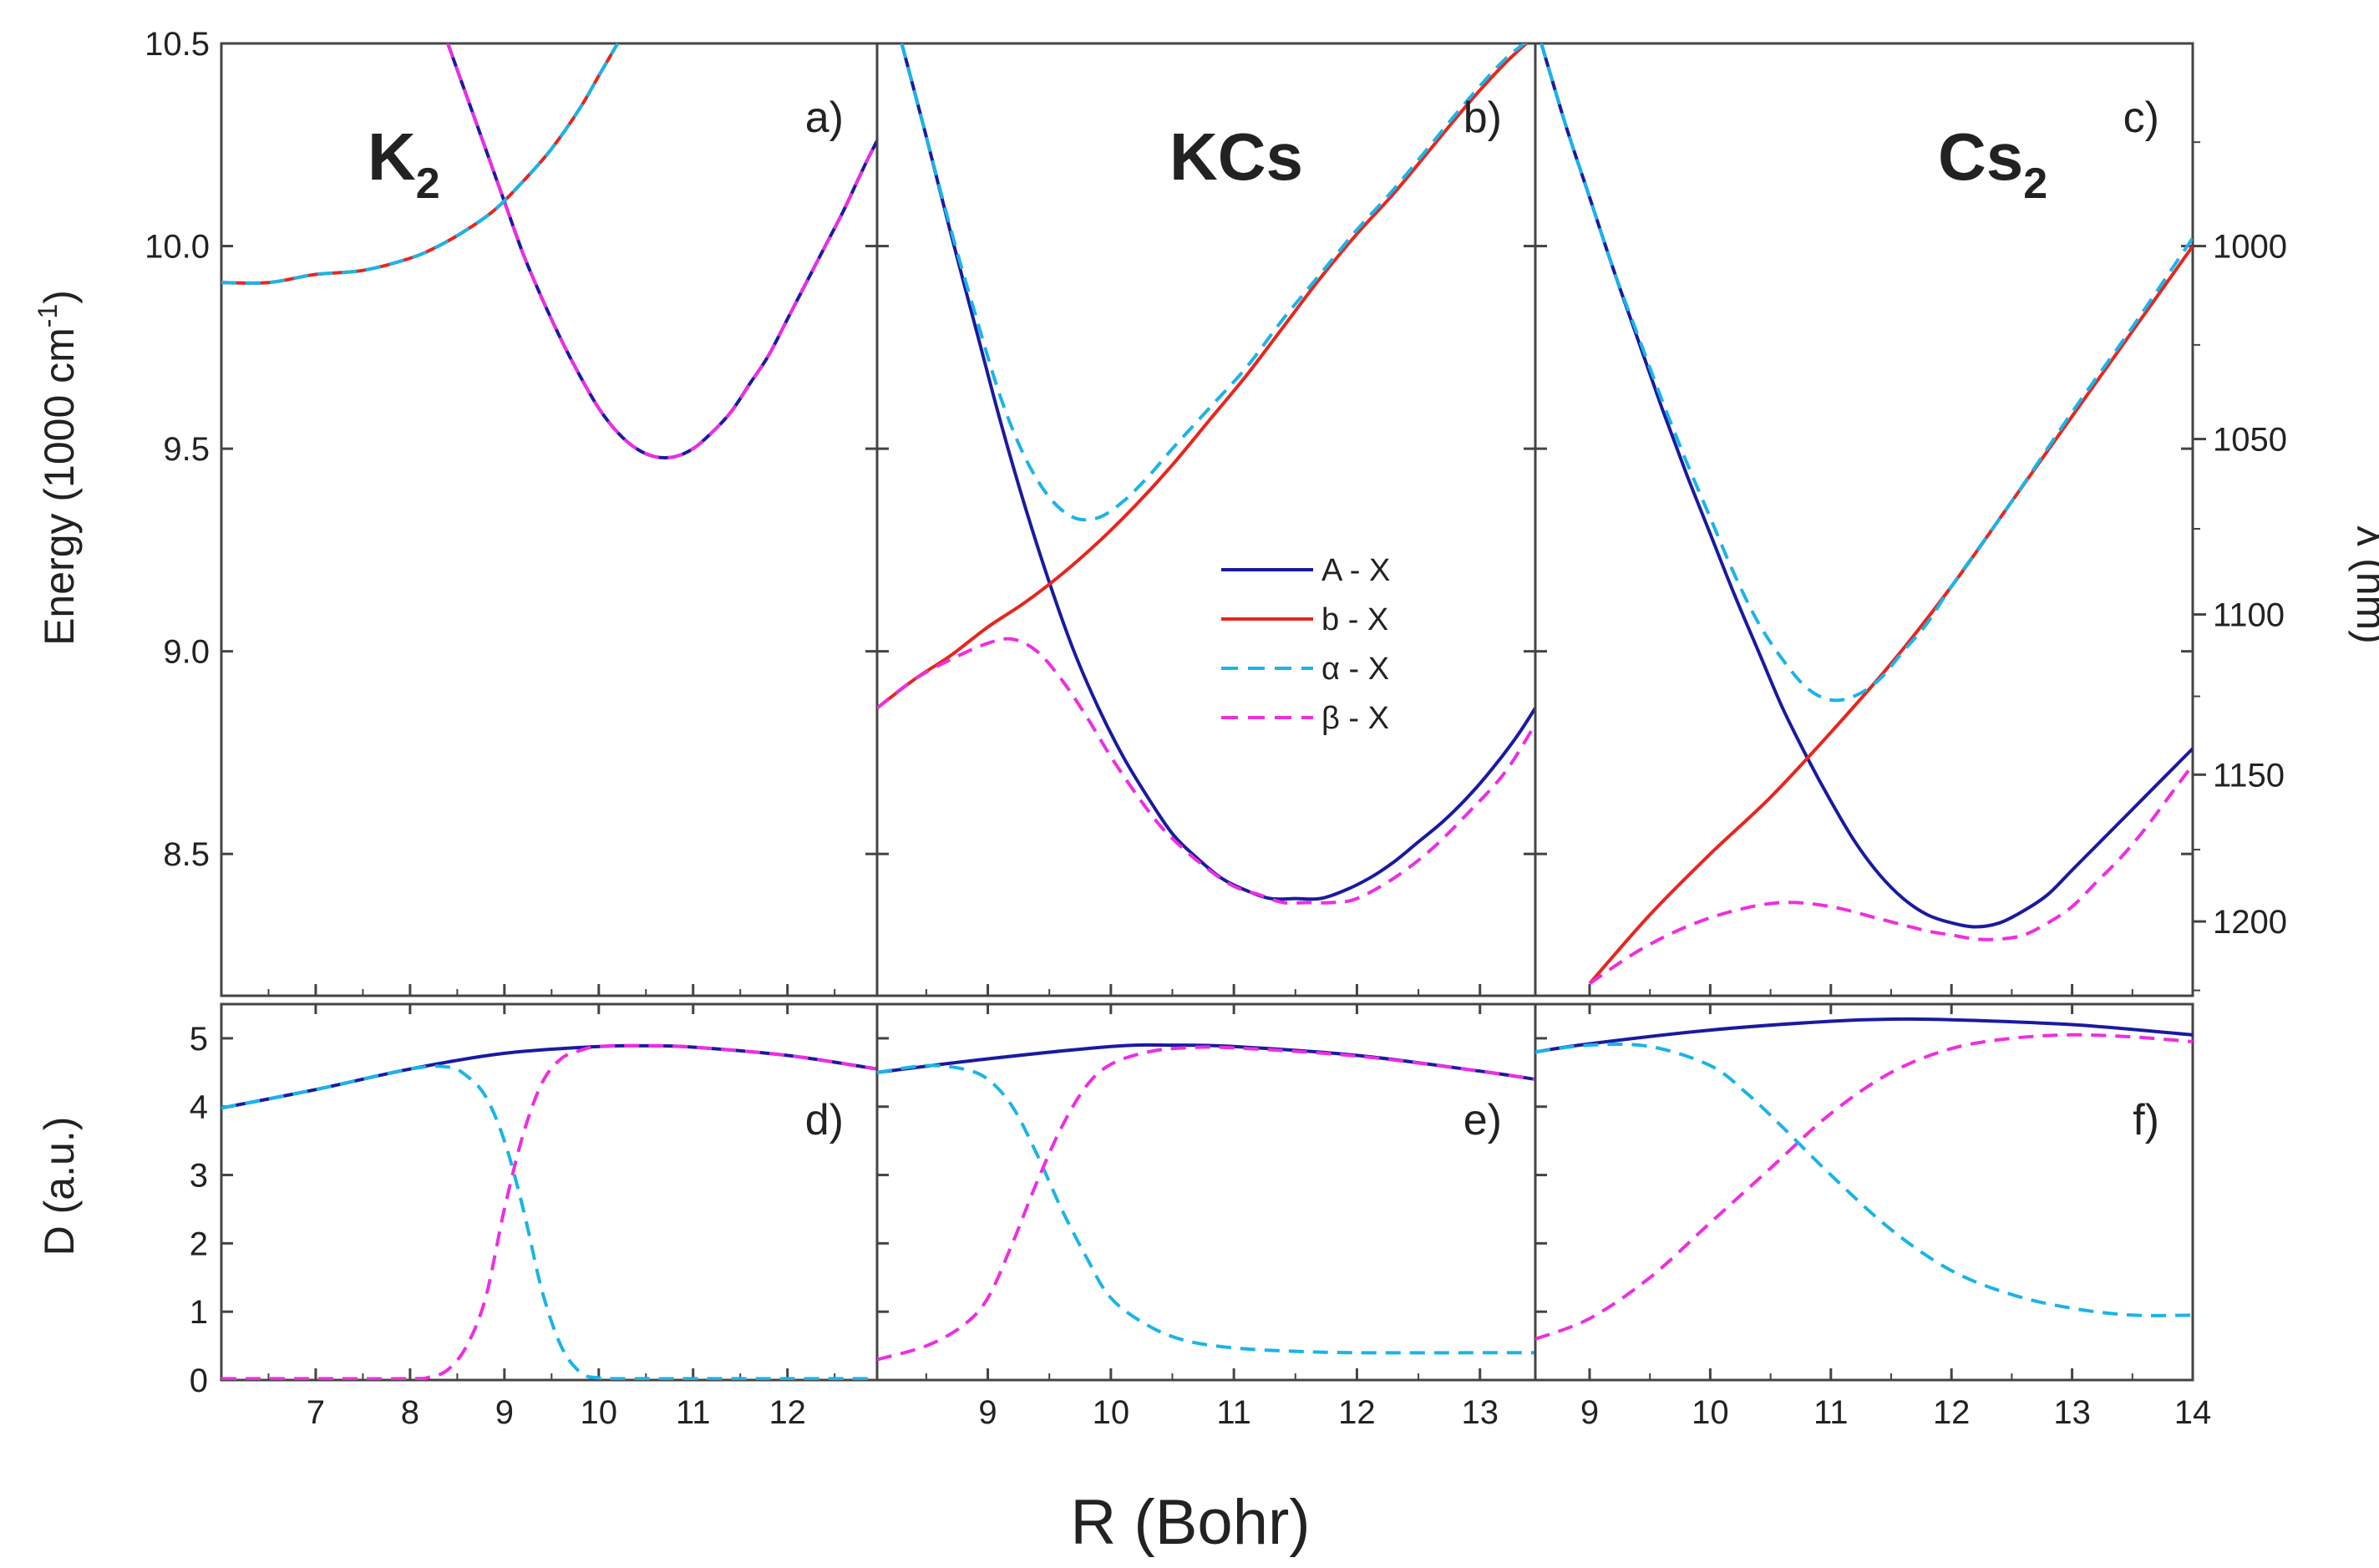 This screenshot has width=2379, height=1568. Describe the element at coordinates (2250, 923) in the screenshot. I see `wavelength-tick-label: 1200` at that location.